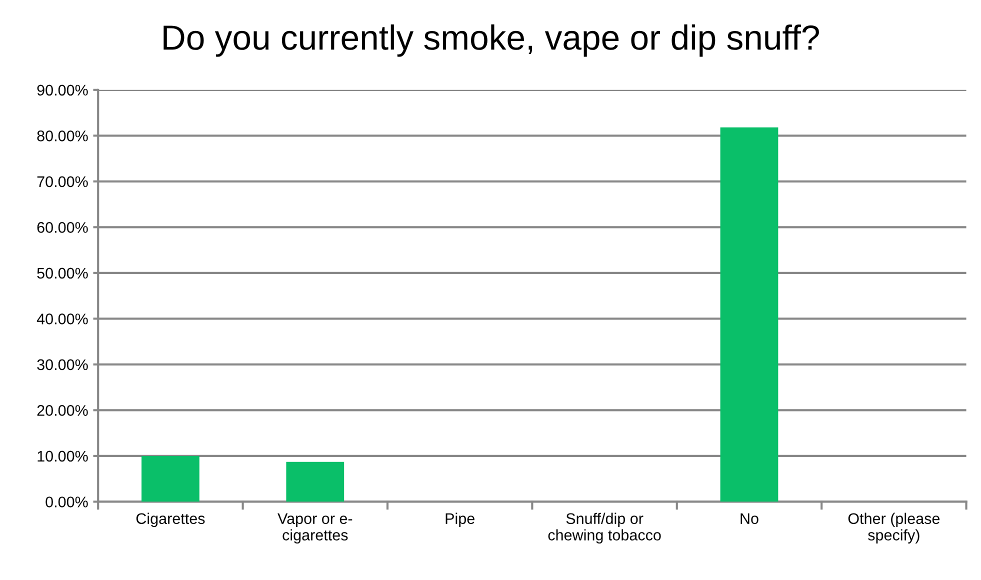 This screenshot has height=580, width=981. Describe the element at coordinates (67, 502) in the screenshot. I see `y-tick-label: 0.00%` at that location.